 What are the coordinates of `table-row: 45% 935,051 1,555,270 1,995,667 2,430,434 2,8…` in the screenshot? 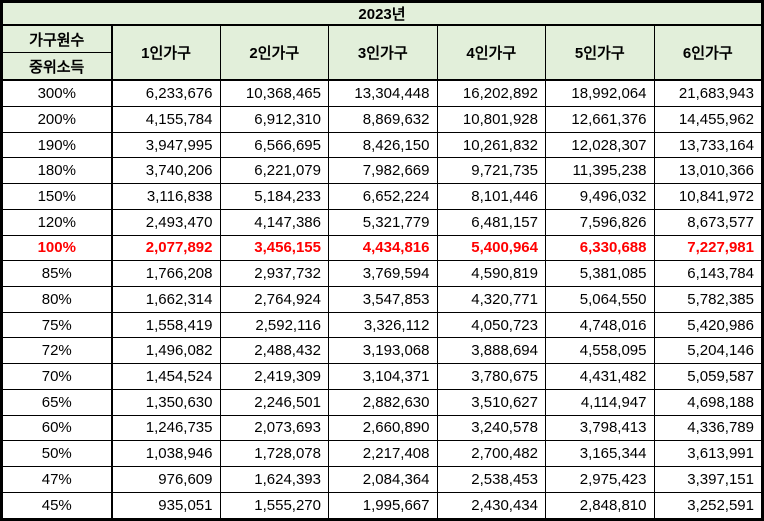 It's located at (382, 506).